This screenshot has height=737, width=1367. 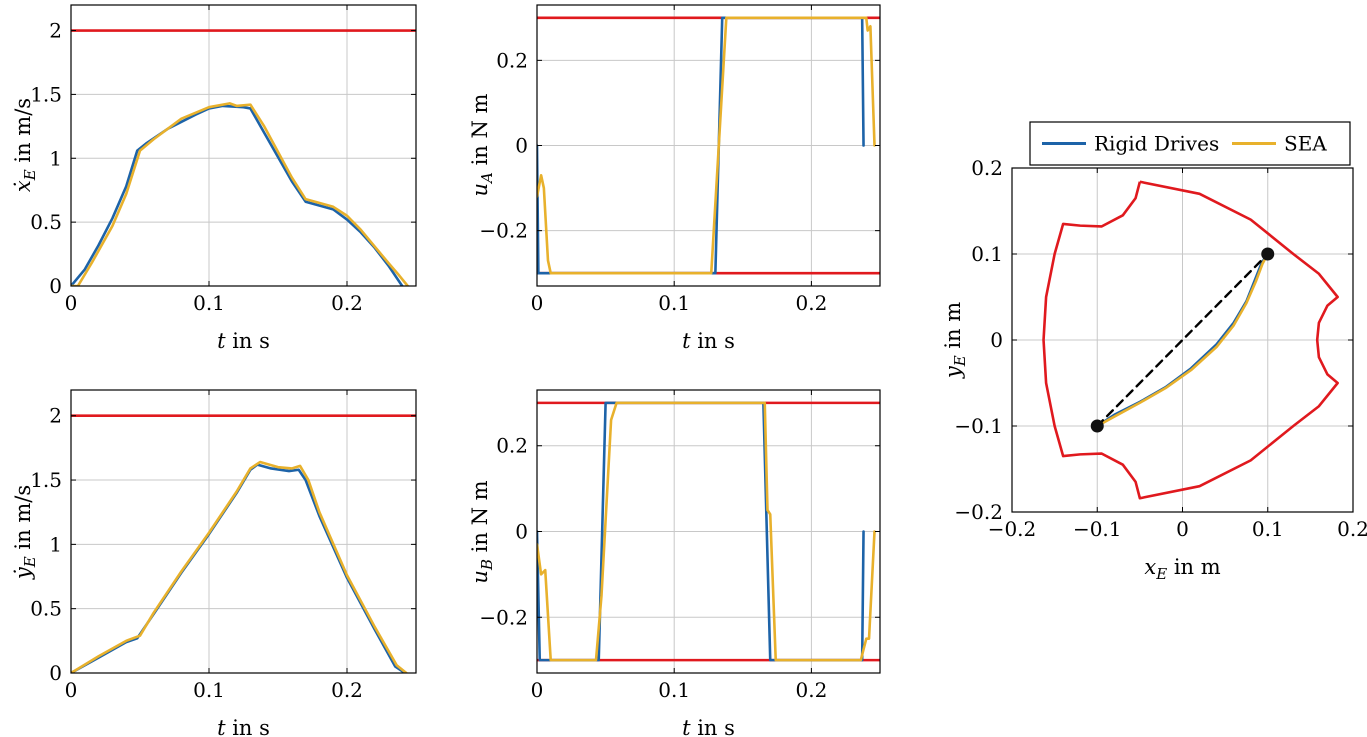 What do you see at coordinates (1156, 144) in the screenshot?
I see `legend-label: Rigid Drives` at bounding box center [1156, 144].